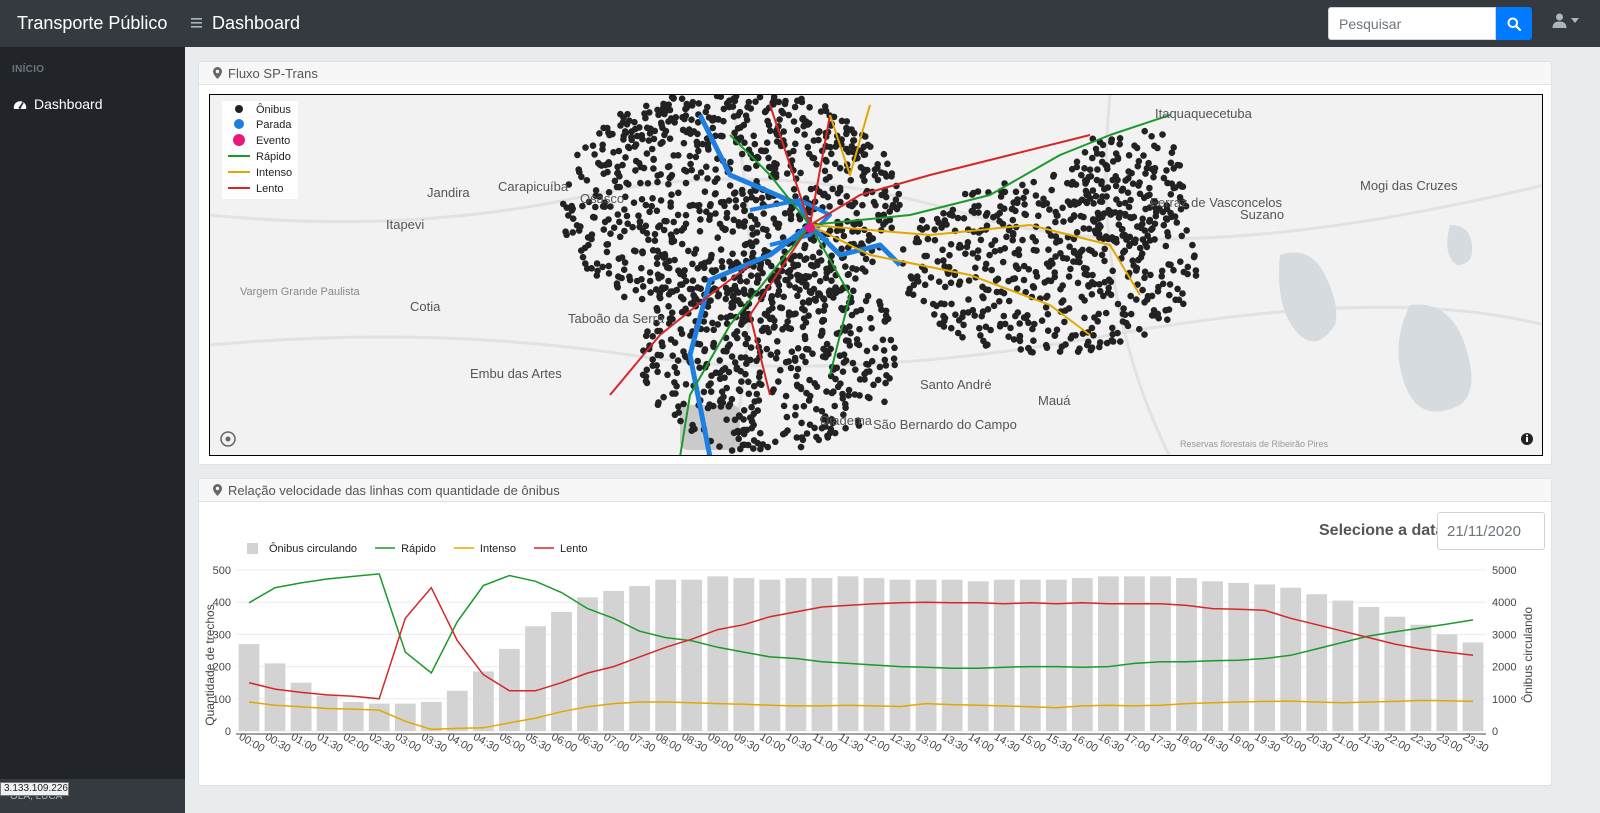 This screenshot has width=1600, height=813. Describe the element at coordinates (1085, 743) in the screenshot. I see `x-tick-label: 16:00` at that location.